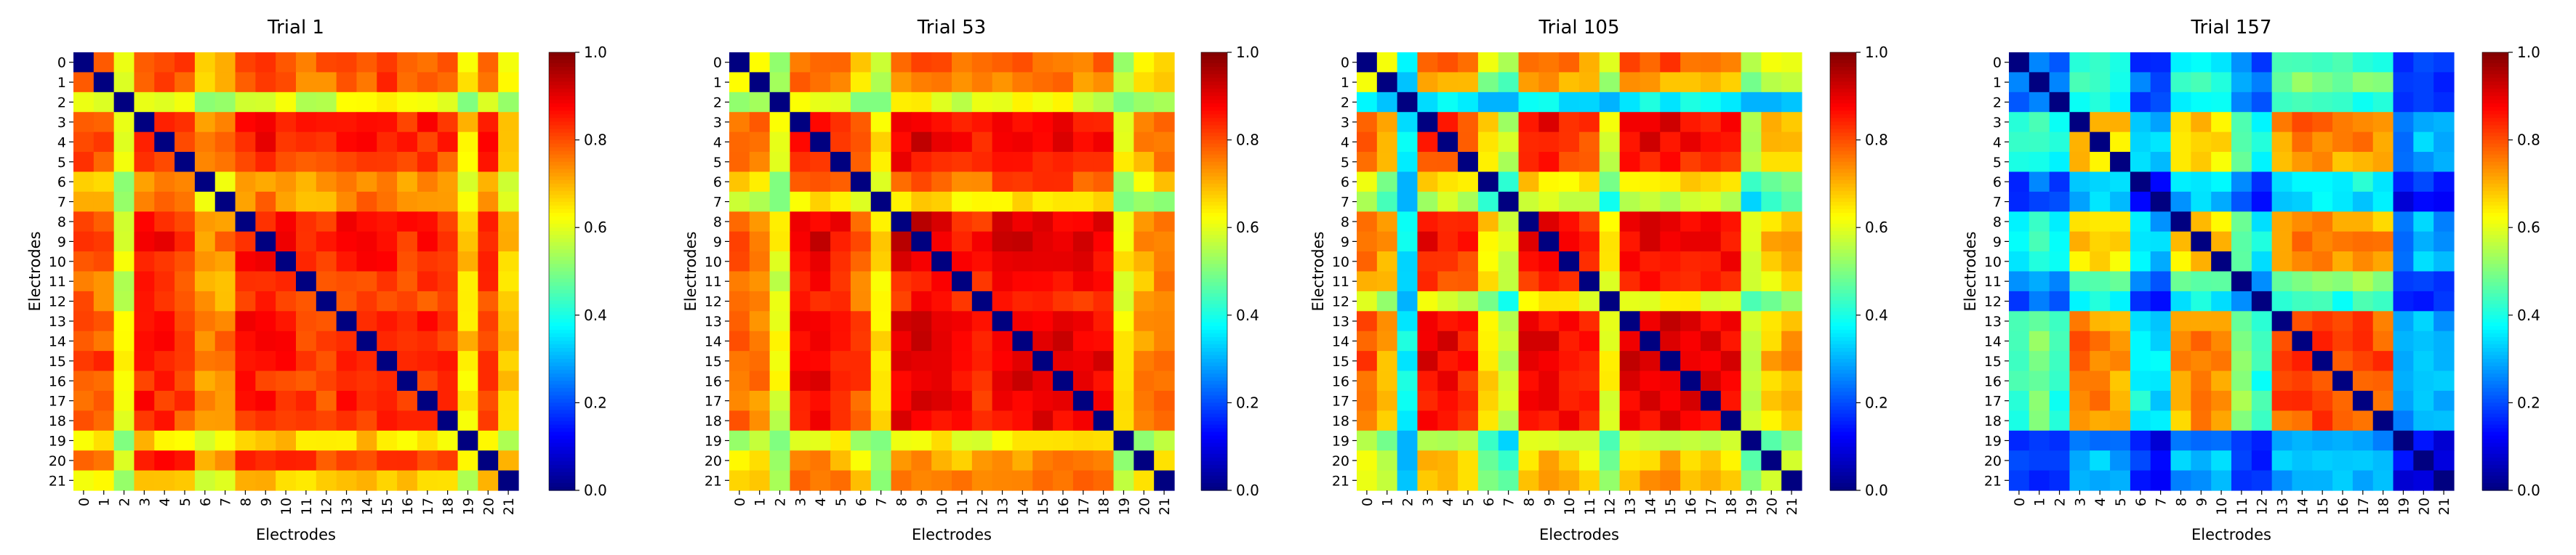 Image resolution: width=2576 pixels, height=555 pixels. Describe the element at coordinates (1340, 302) in the screenshot. I see `y-tick-label: 12` at that location.